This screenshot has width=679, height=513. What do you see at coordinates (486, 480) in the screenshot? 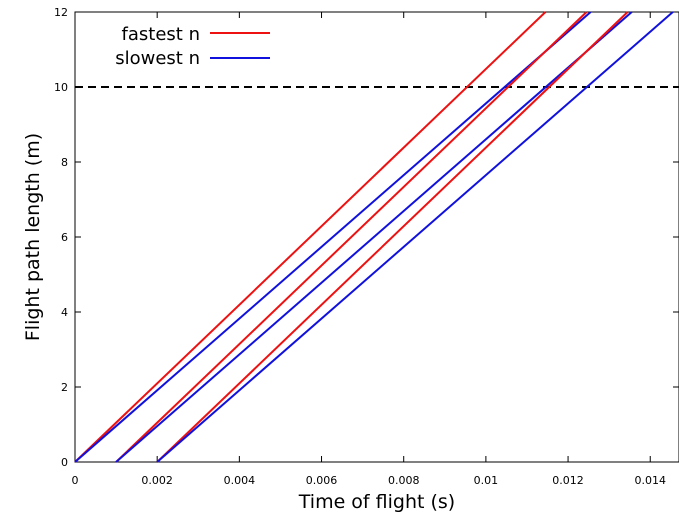
I see `x-tick-label: 0.01` at bounding box center [486, 480].